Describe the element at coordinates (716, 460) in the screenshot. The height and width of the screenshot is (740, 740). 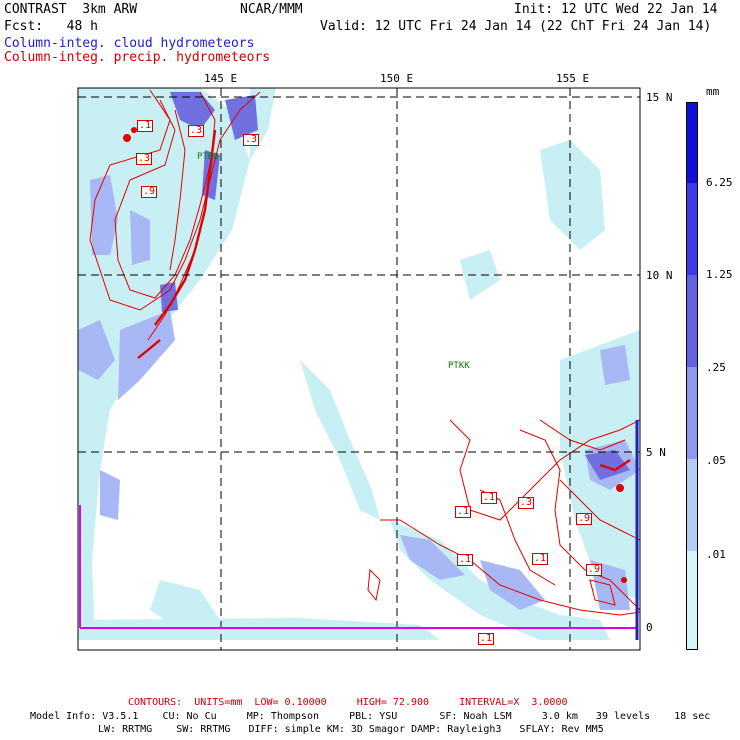
I see `colorbar-label: .05` at that location.